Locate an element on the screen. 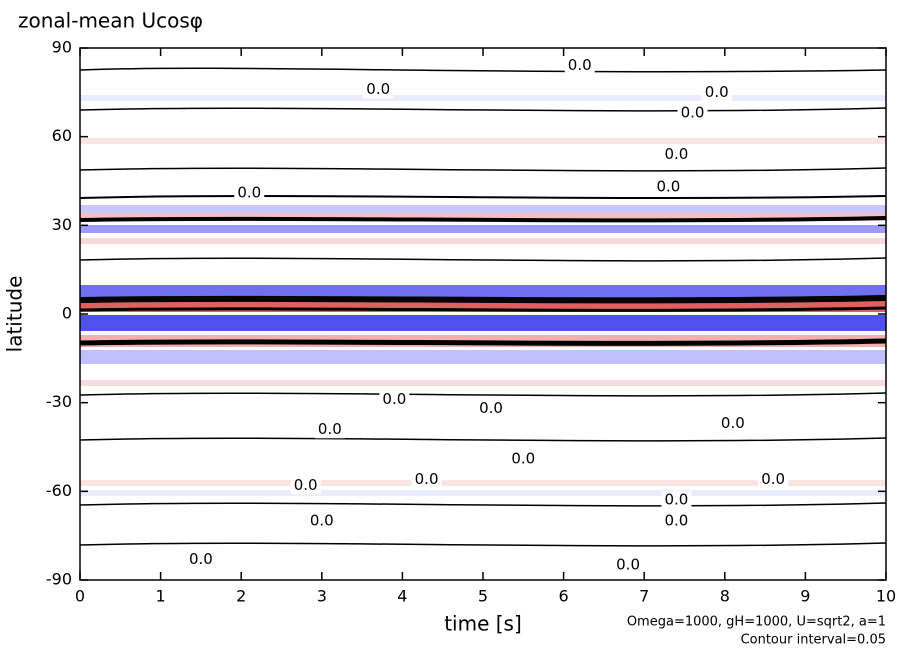 The image size is (904, 654). x-tick-label: 7 is located at coordinates (644, 596).